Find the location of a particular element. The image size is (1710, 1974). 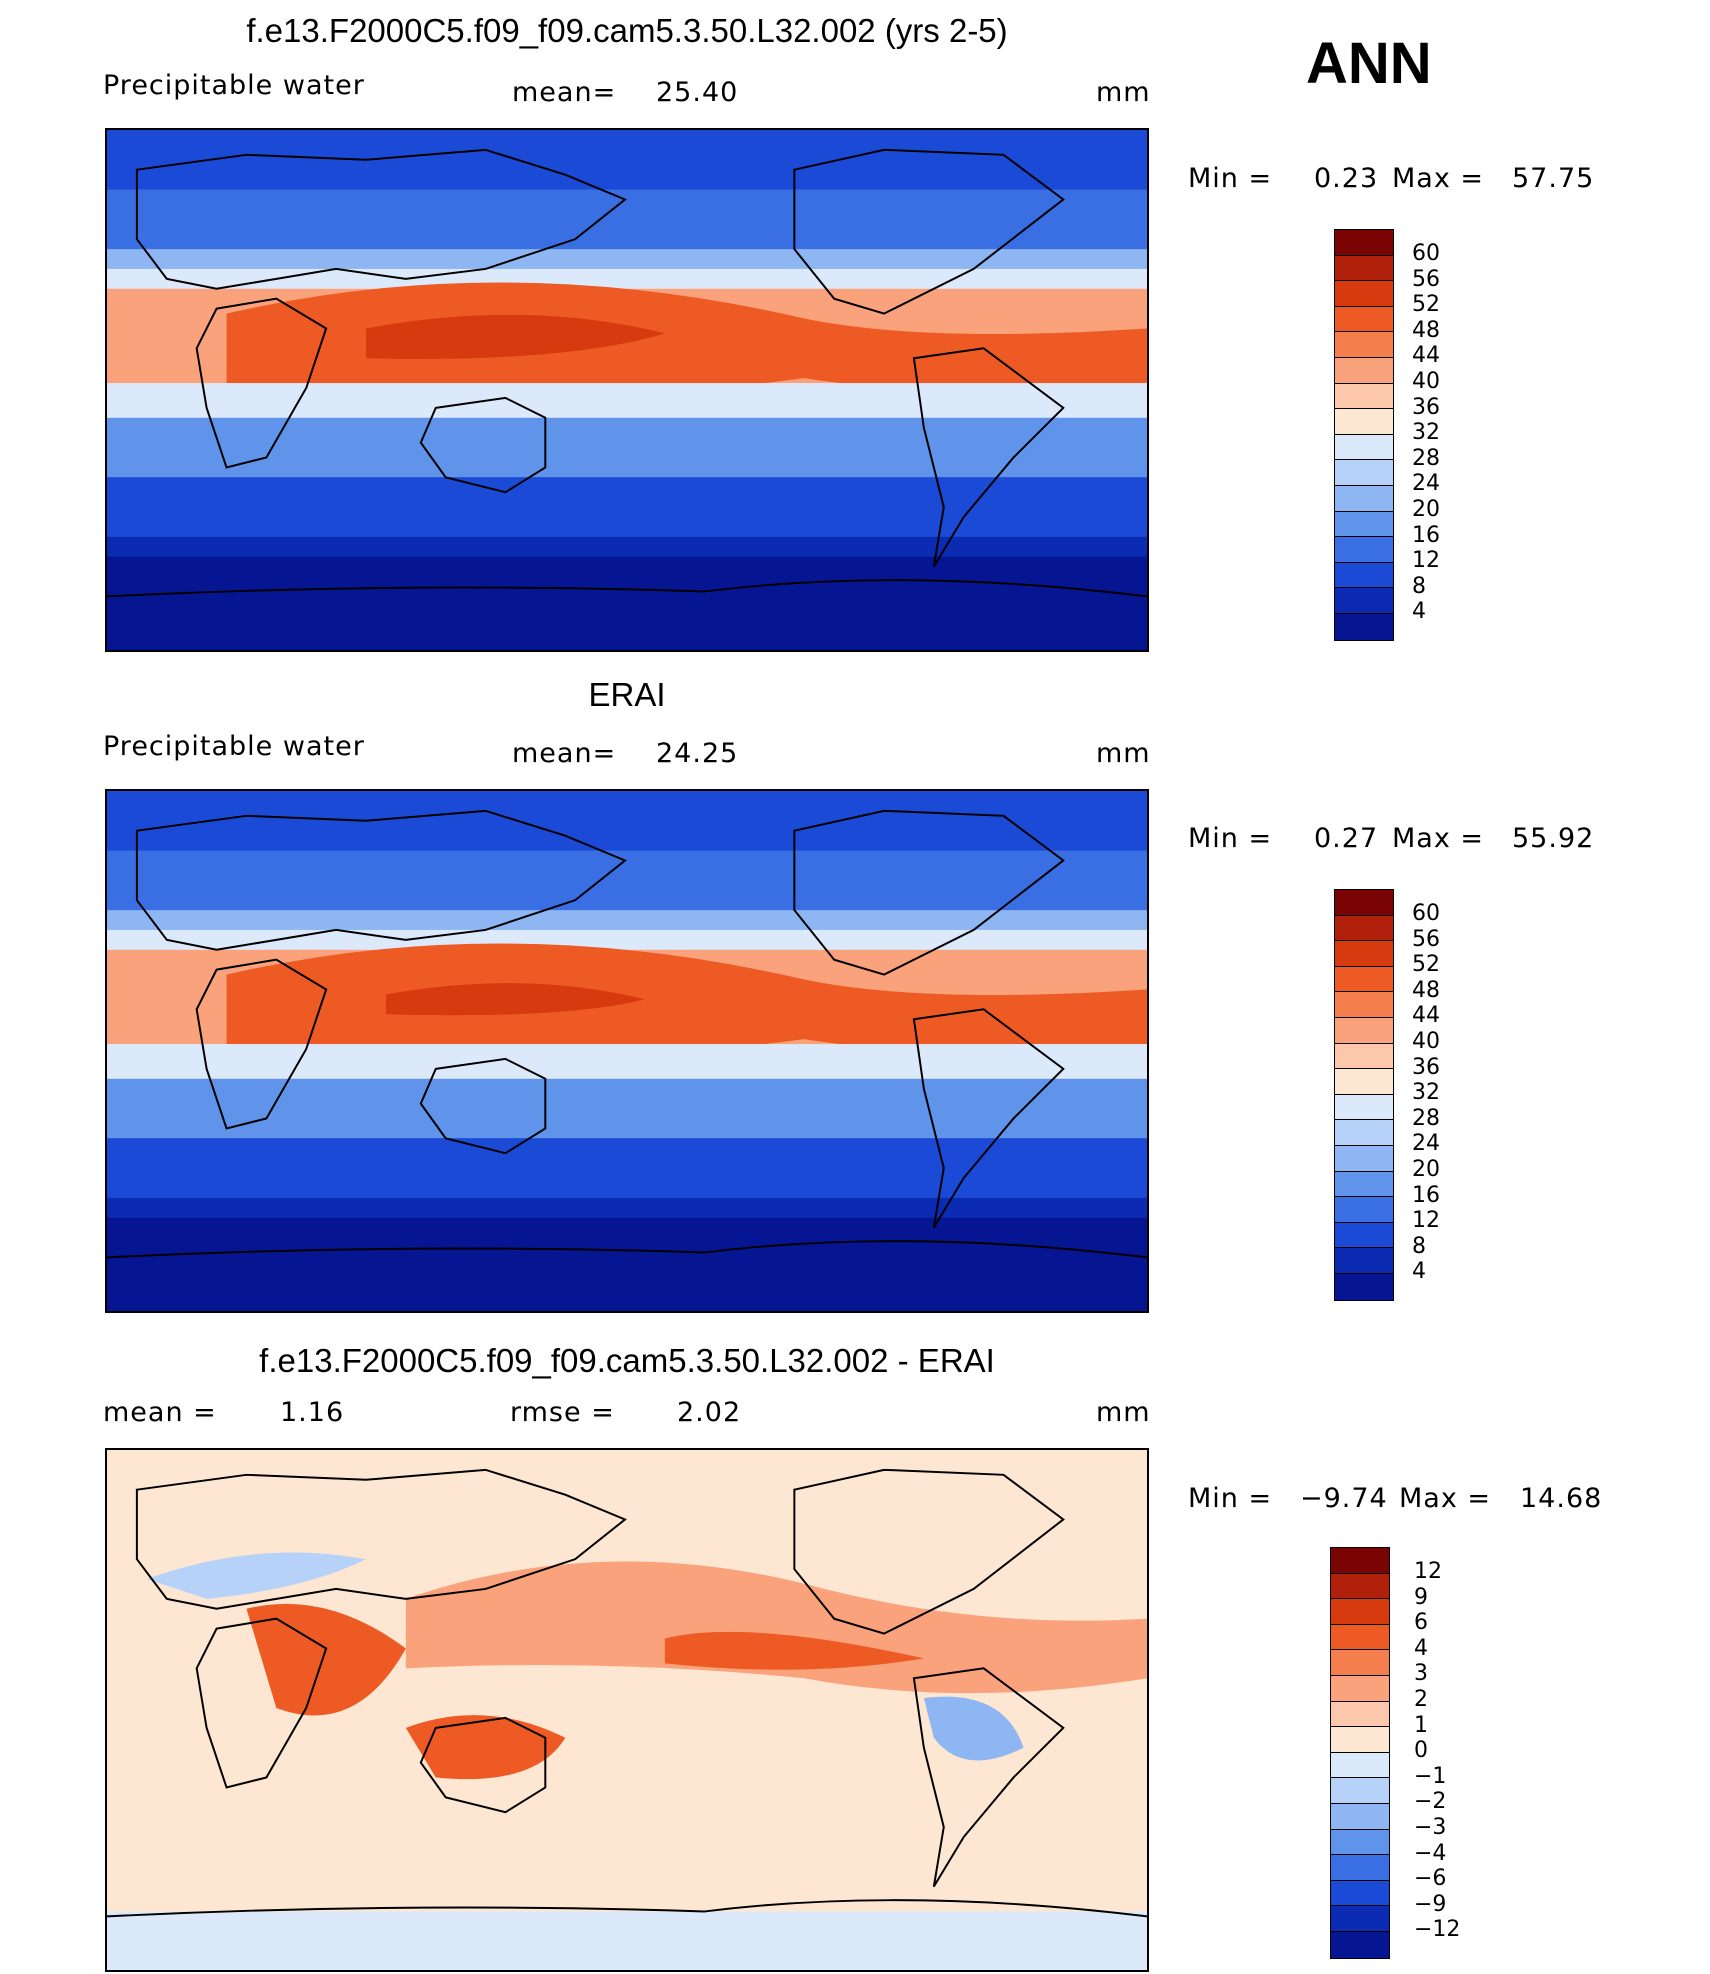

colorbar-tick-label: 9 is located at coordinates (1421, 1597).